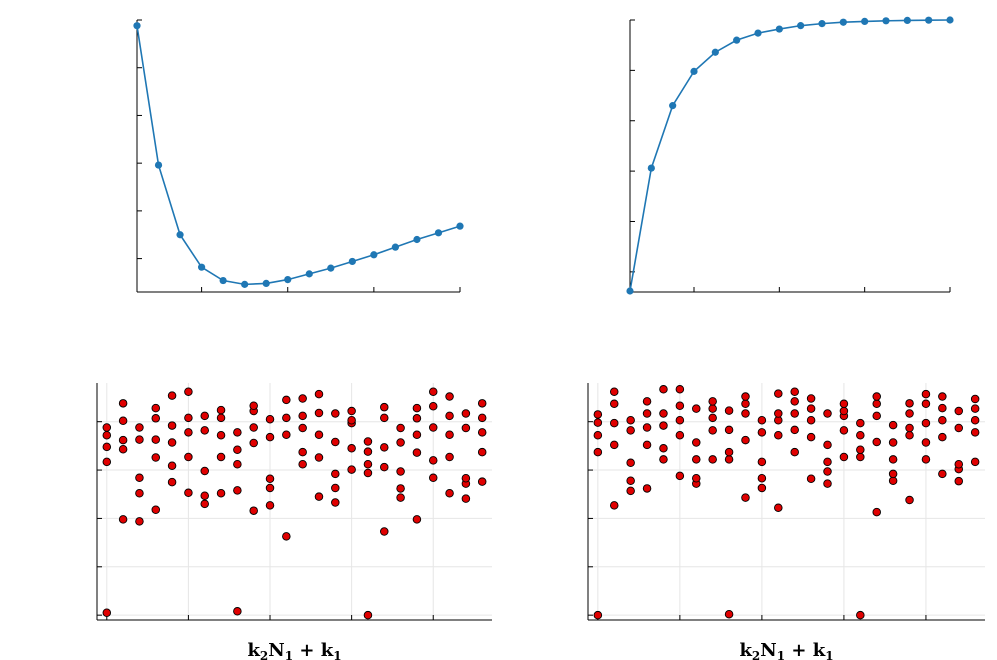 The image size is (997, 660). I want to click on x-axis-label: k2N1 + k1, so click(294, 650).